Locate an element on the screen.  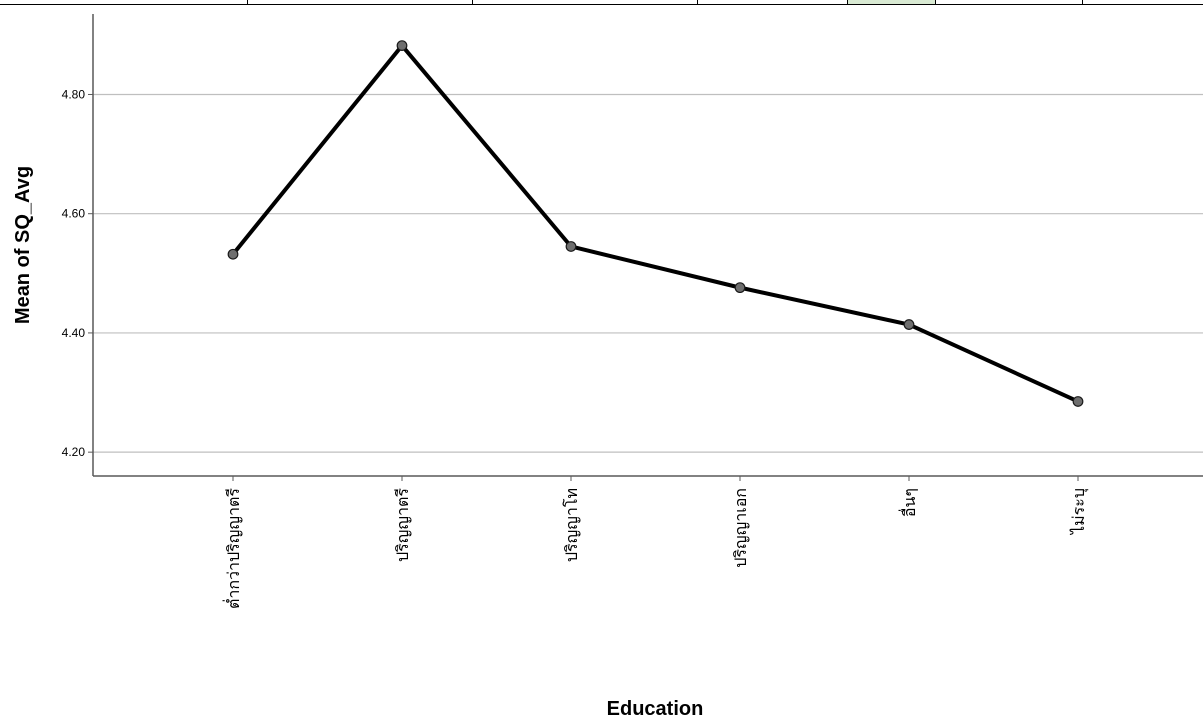
strip-cell-highlight is located at coordinates (892, 2).